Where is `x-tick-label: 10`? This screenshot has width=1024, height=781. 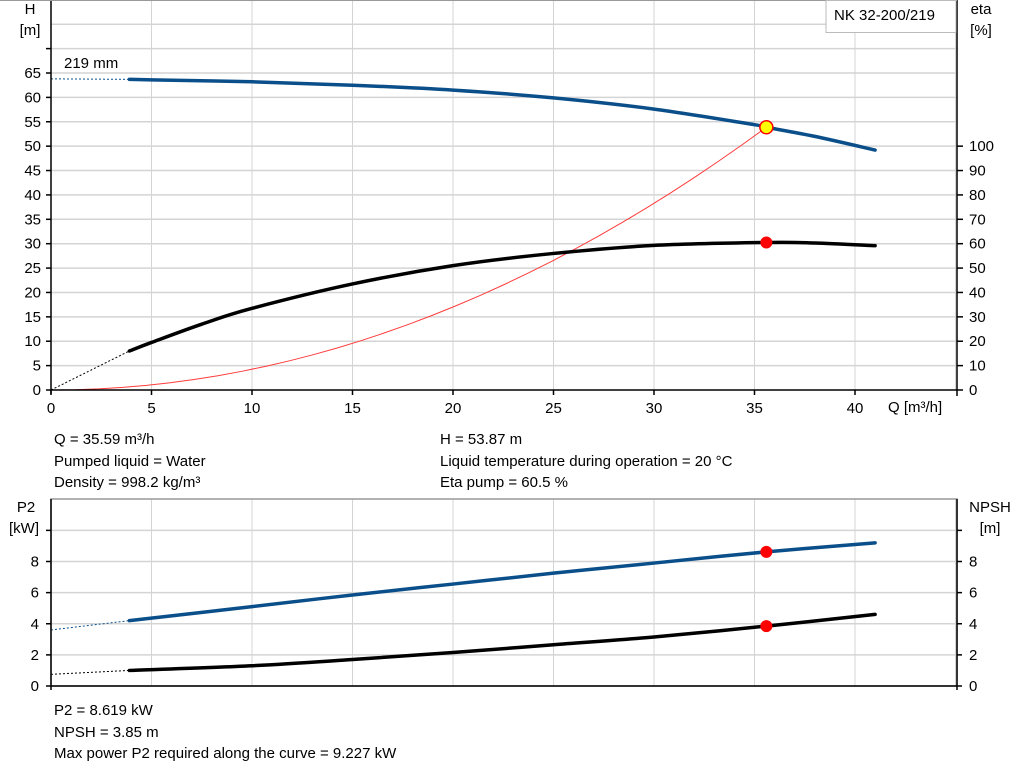 x-tick-label: 10 is located at coordinates (252, 408).